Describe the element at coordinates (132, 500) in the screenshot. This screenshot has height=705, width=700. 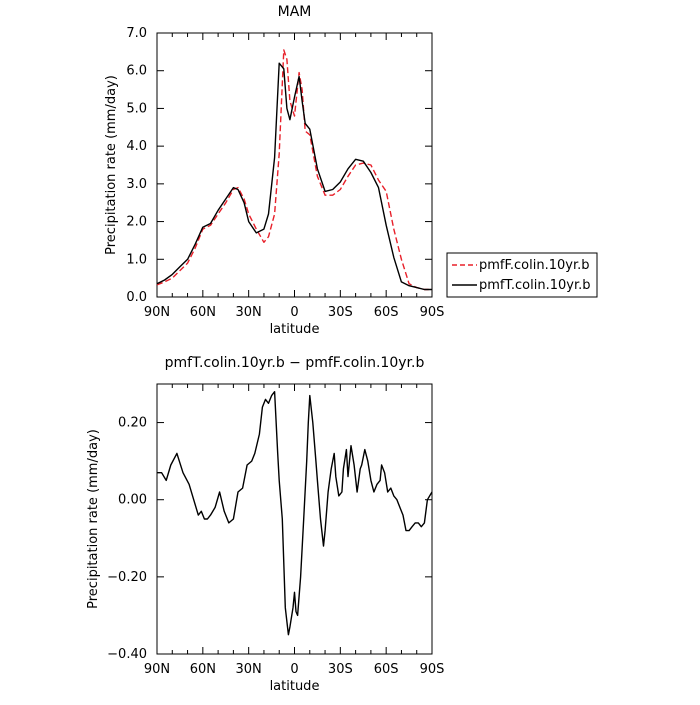
I see `y-tick-label: 0.00` at that location.